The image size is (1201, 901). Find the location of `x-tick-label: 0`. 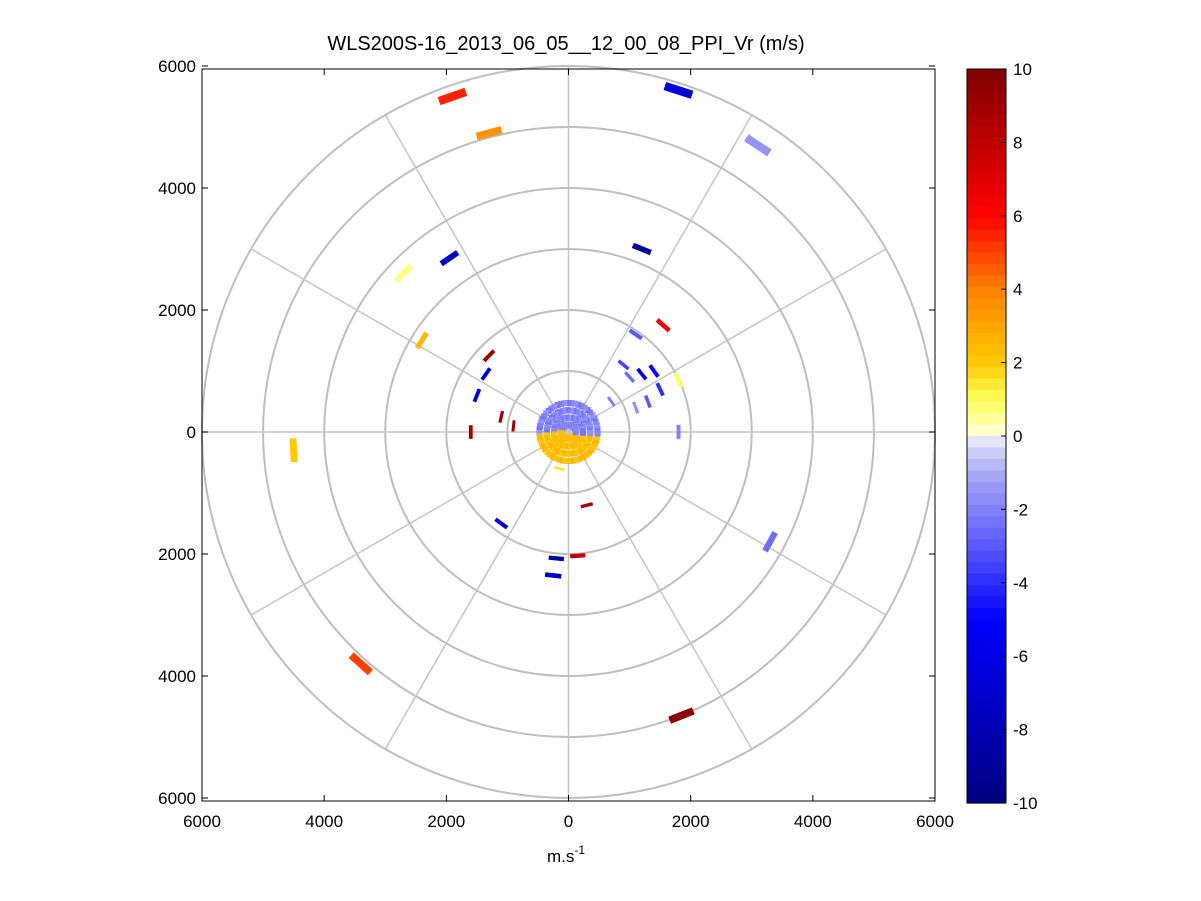

x-tick-label: 0 is located at coordinates (568, 821).